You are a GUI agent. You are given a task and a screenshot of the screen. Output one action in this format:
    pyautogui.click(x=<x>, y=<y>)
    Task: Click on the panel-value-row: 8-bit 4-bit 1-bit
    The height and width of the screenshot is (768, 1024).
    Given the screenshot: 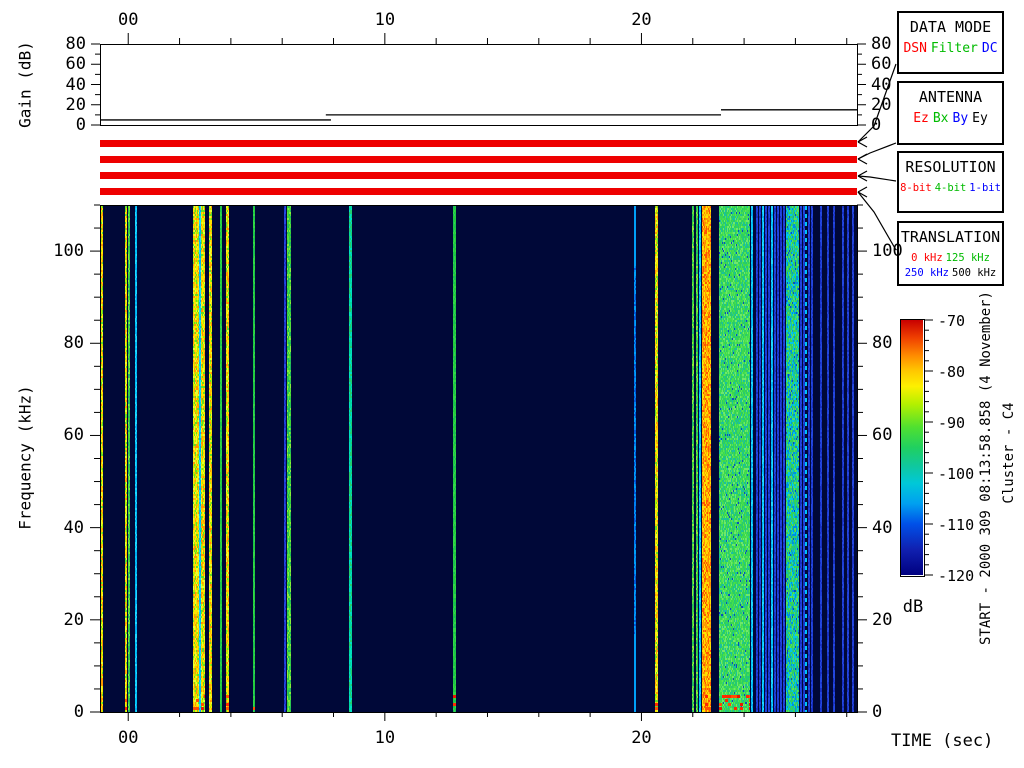 What is the action you would take?
    pyautogui.click(x=950, y=188)
    